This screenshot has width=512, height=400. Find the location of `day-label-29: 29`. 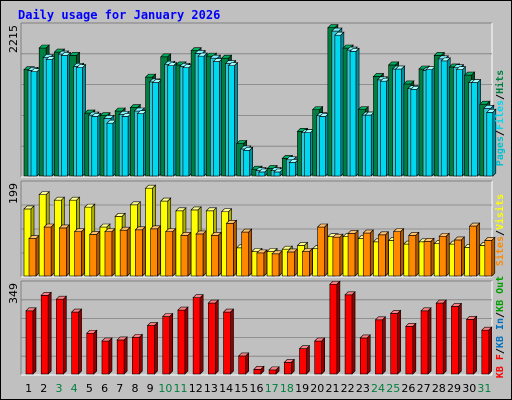

day-label-29: 29 is located at coordinates (454, 388).